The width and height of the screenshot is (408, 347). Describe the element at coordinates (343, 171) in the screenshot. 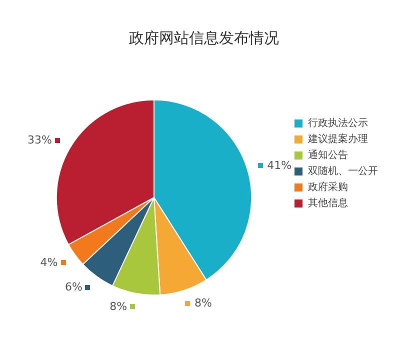

I see `legend-label: 双随机、一公开` at that location.